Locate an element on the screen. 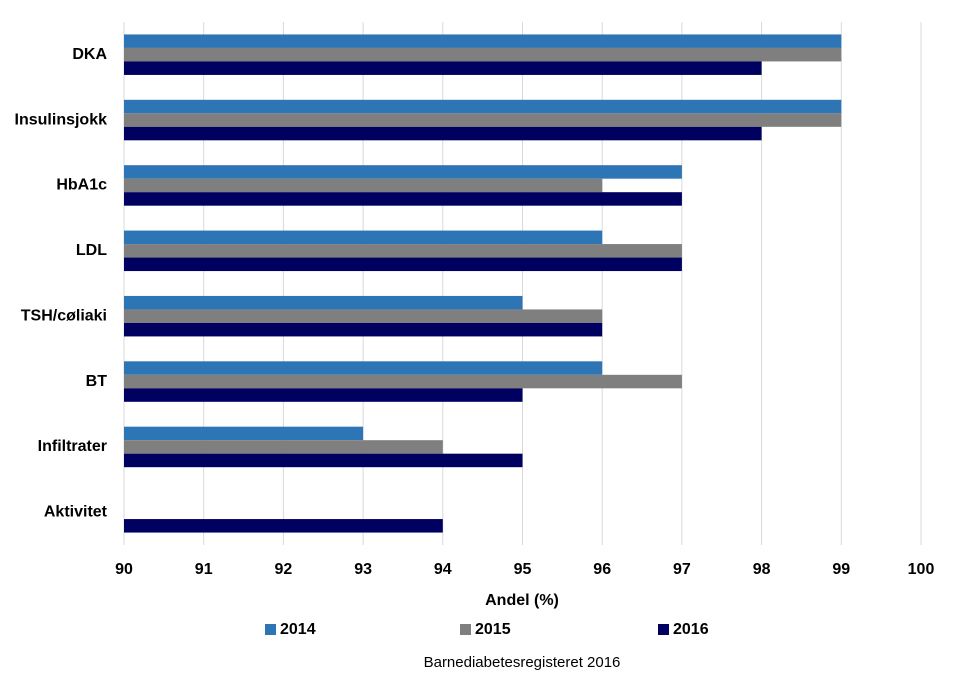 Image resolution: width=960 pixels, height=685 pixels. x-tick-label: 91 is located at coordinates (204, 569).